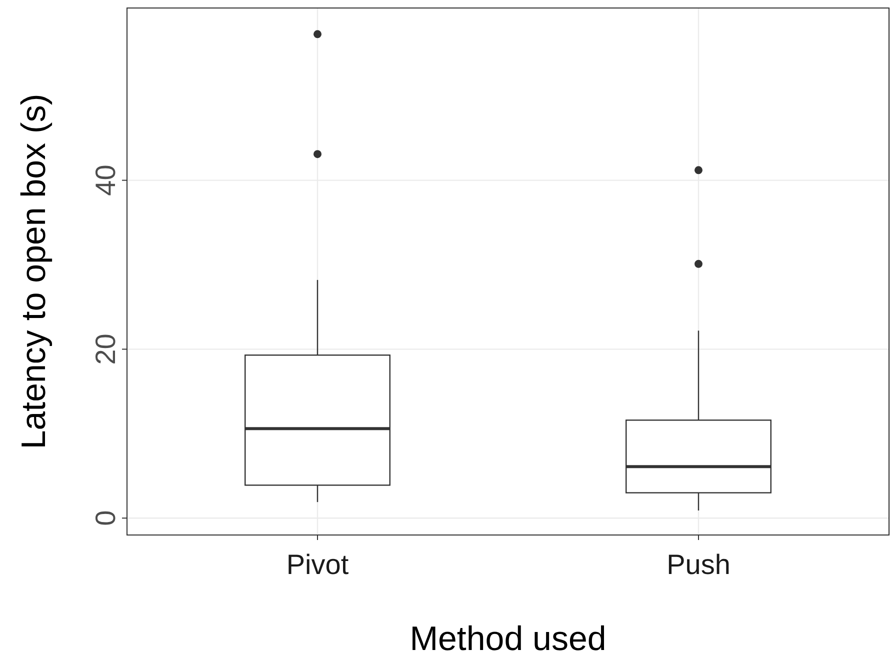 Image resolution: width=890 pixels, height=657 pixels. I want to click on x-tick-label: Pivot, so click(317, 564).